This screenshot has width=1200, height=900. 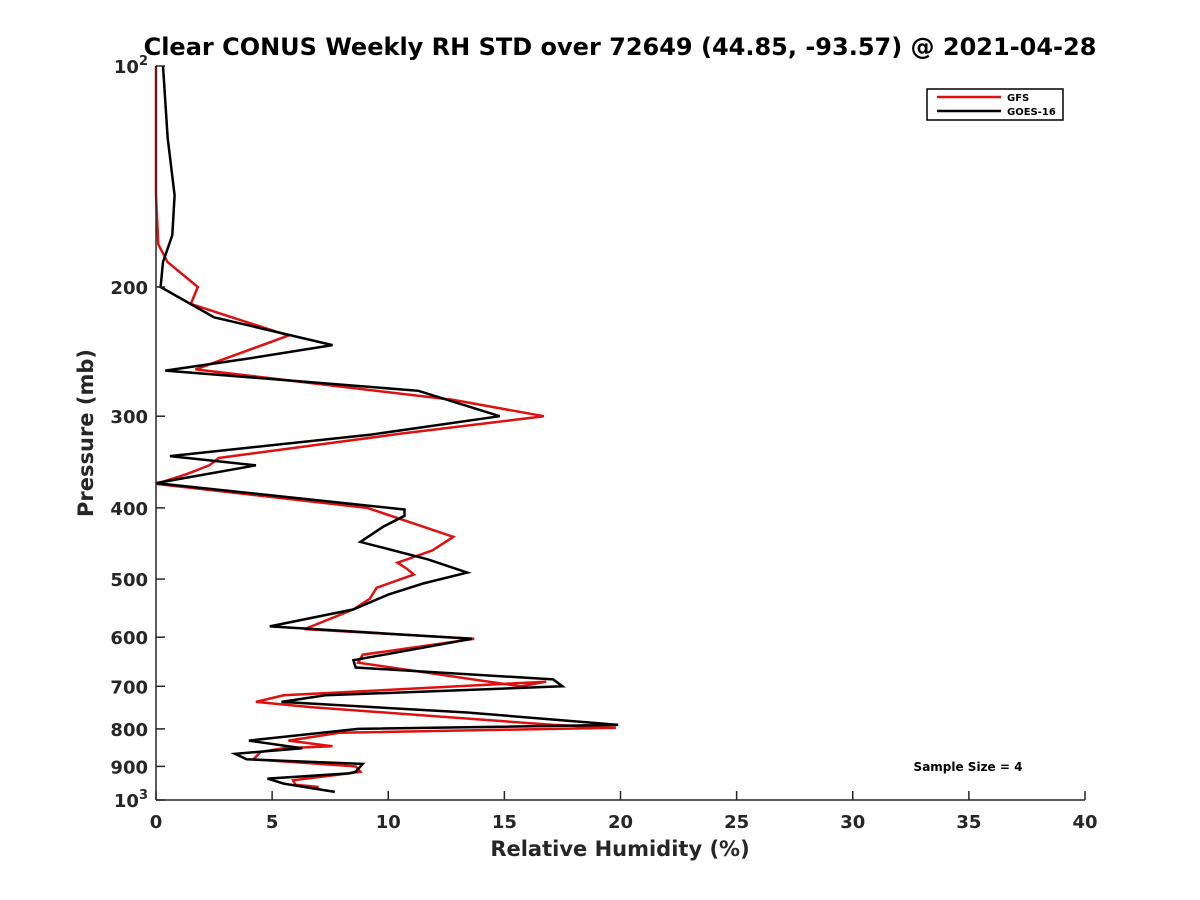 What do you see at coordinates (129, 638) in the screenshot?
I see `y-tick-label: 600` at bounding box center [129, 638].